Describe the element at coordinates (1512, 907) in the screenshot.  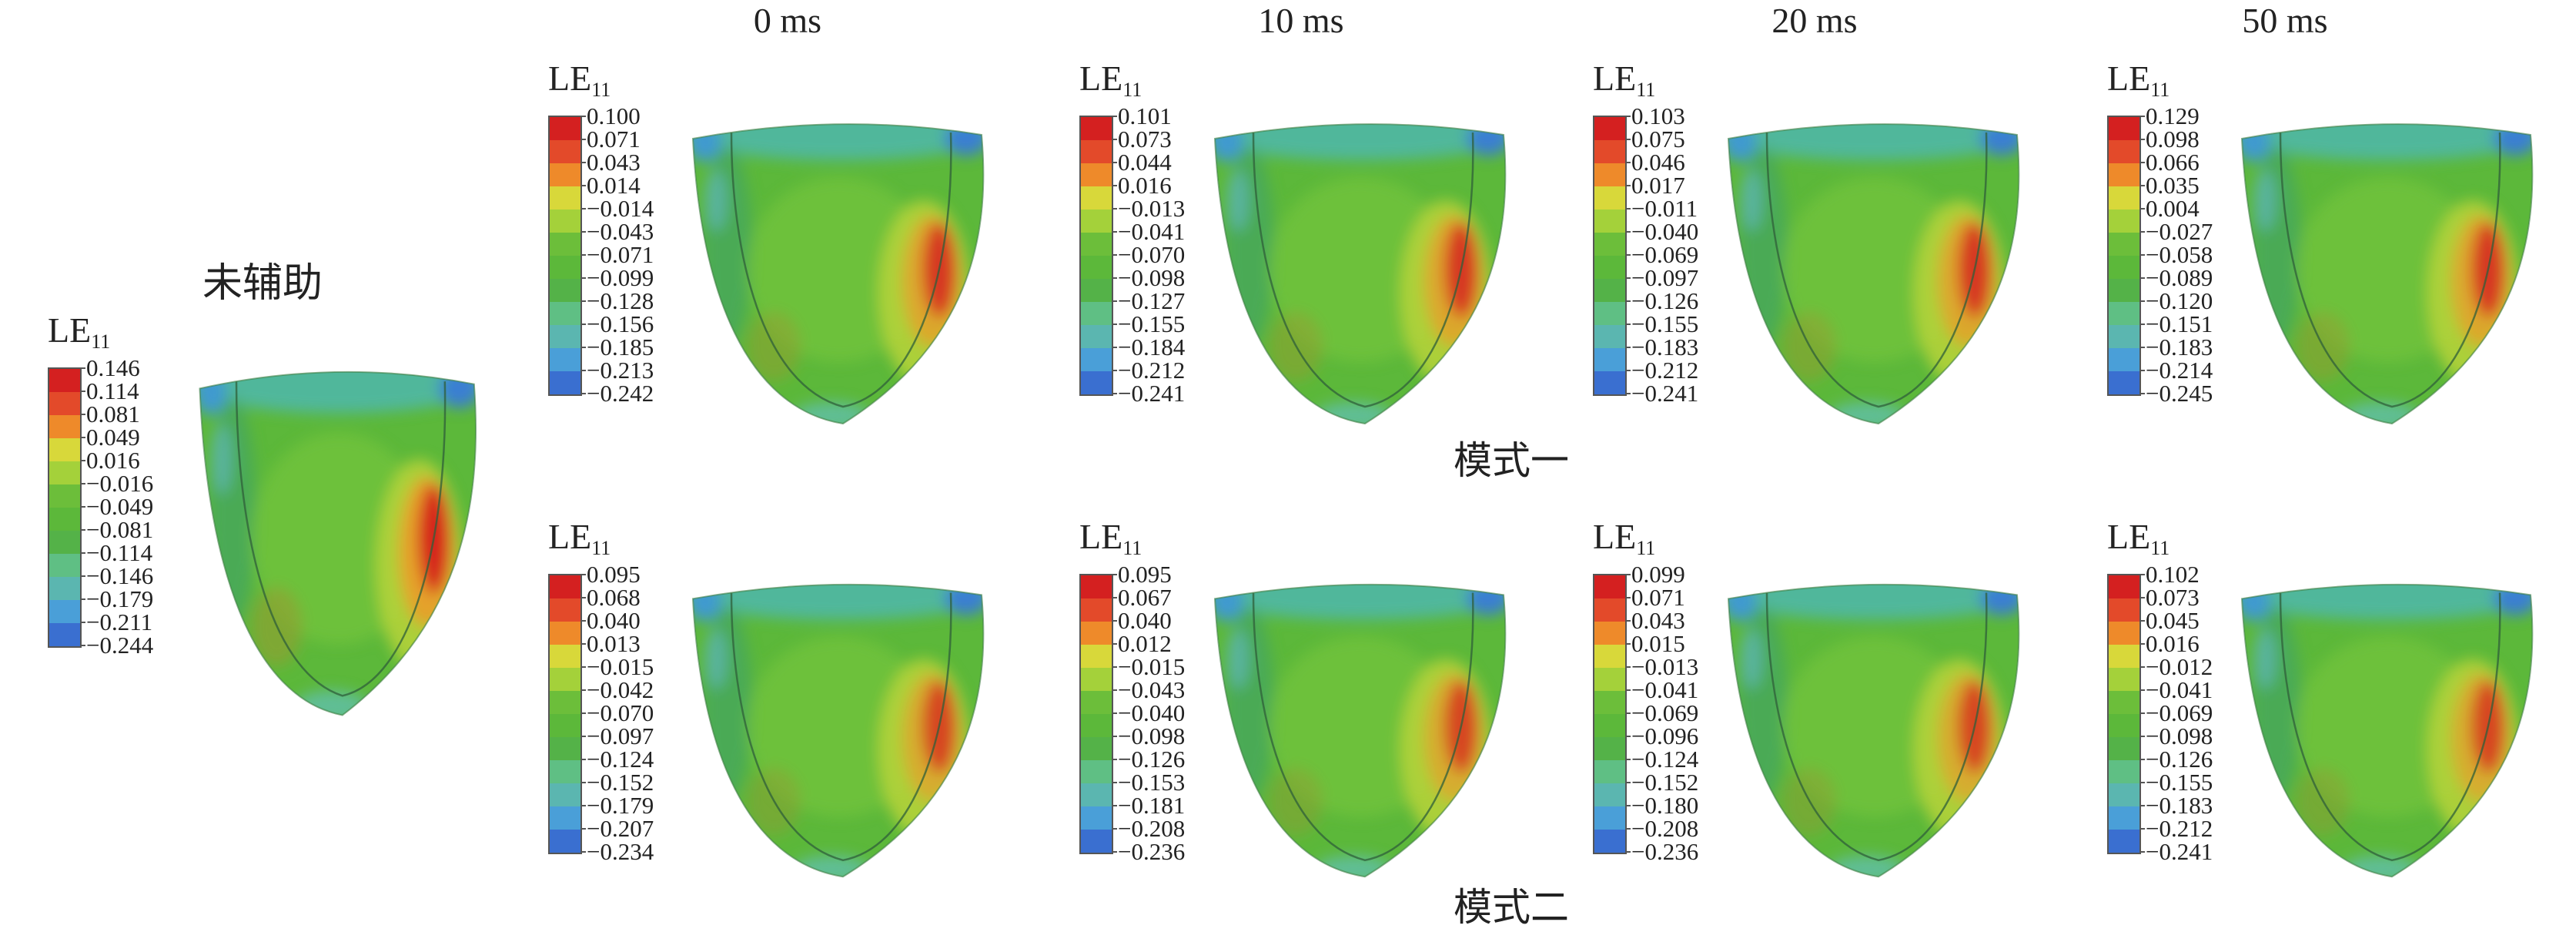
I see `mode2-label: 模式二` at that location.